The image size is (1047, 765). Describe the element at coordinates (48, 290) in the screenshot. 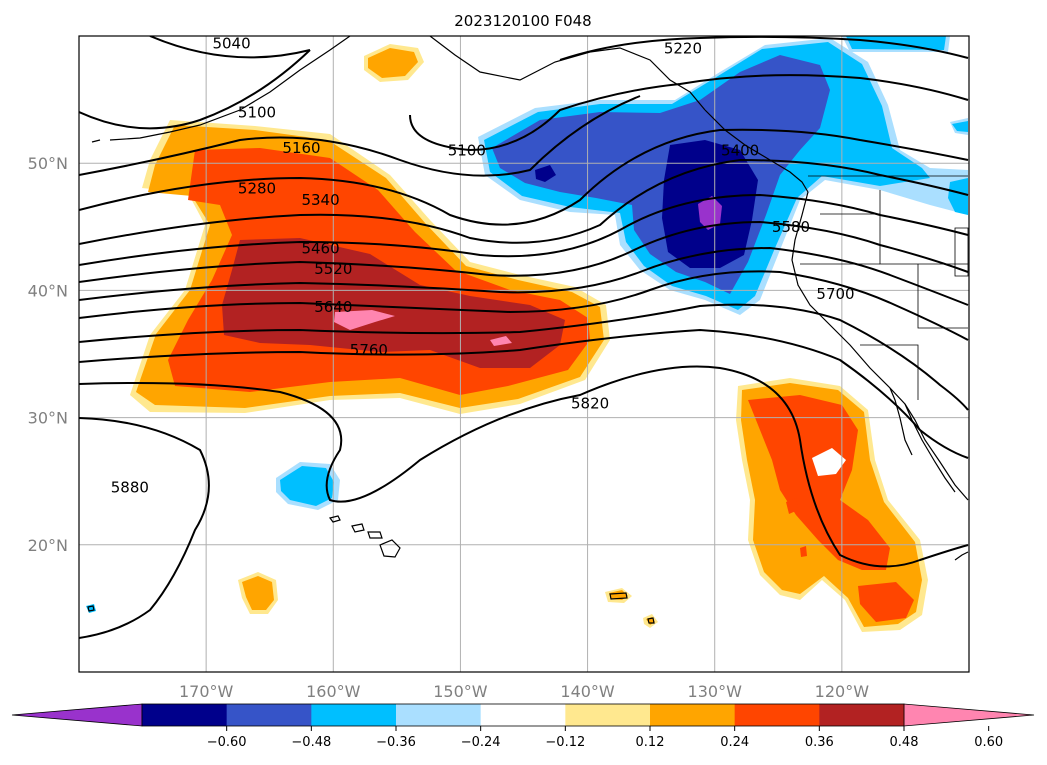

I see `lat-label: 40°N` at that location.